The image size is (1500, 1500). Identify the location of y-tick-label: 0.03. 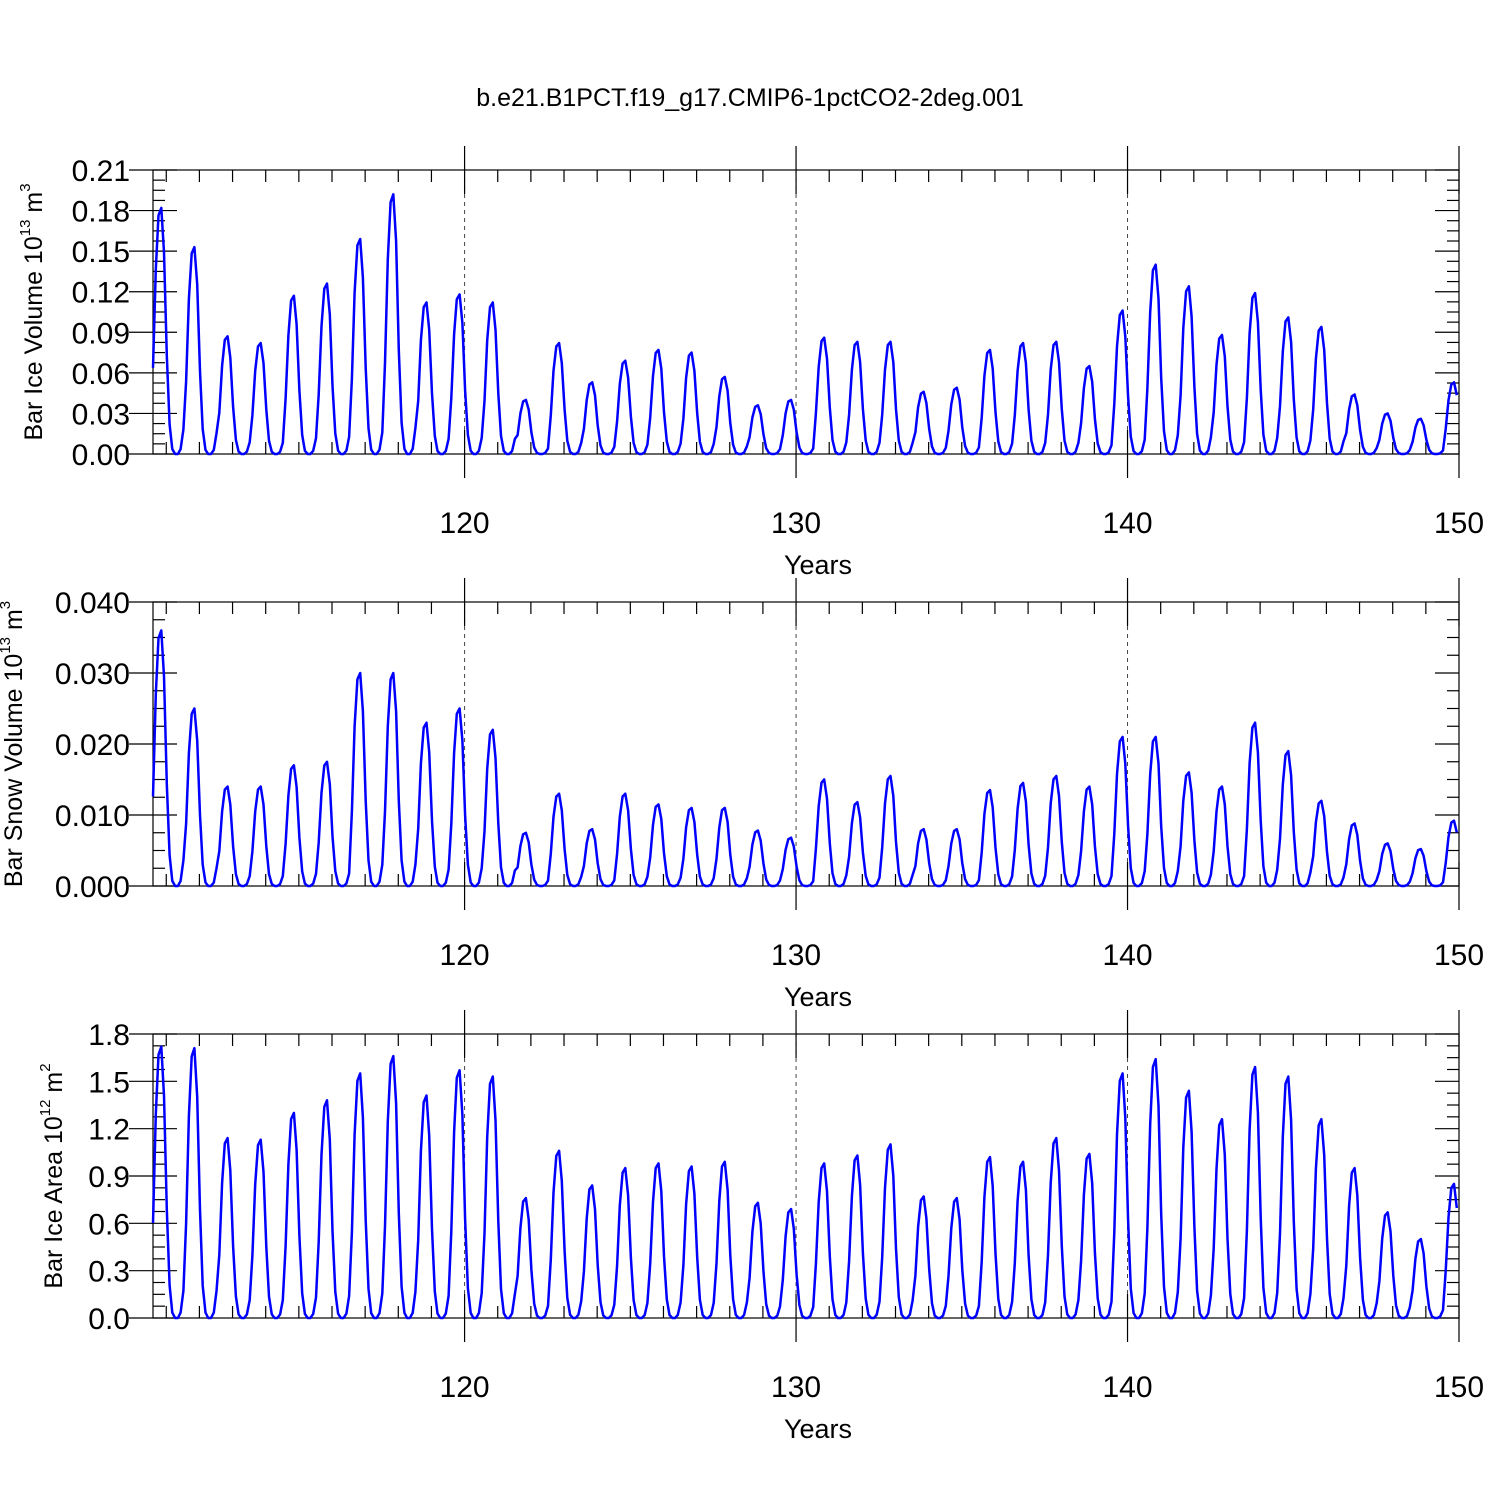
(101, 414).